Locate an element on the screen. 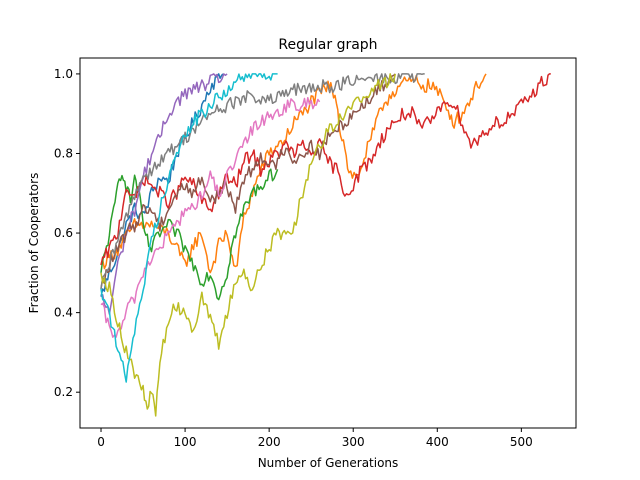 This screenshot has width=640, height=480. y-tick-label: 0.6 is located at coordinates (63, 233).